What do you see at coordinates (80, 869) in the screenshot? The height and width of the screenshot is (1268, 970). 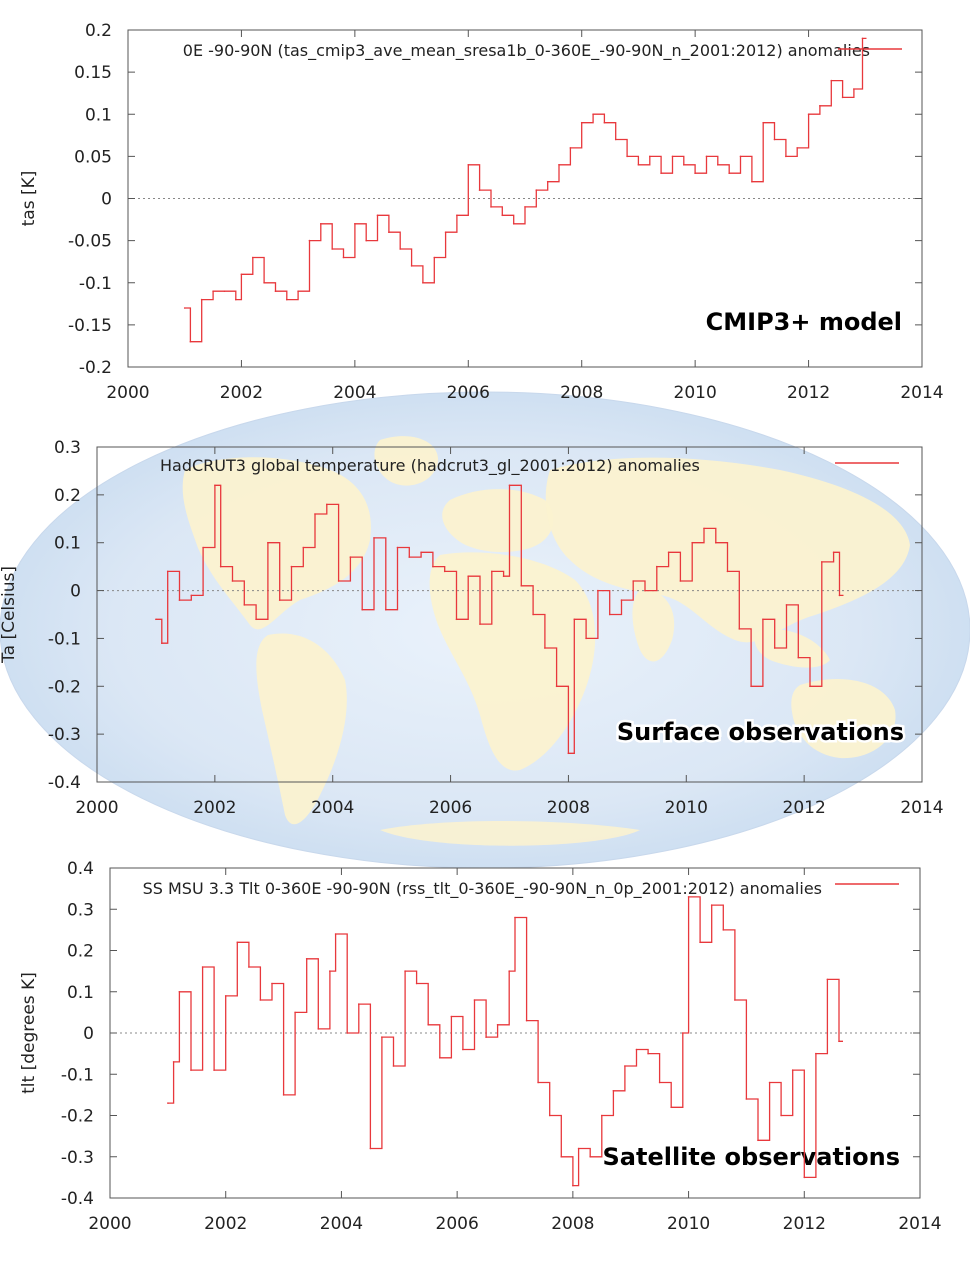 I see `y-tick-label: 0.4` at bounding box center [80, 869].